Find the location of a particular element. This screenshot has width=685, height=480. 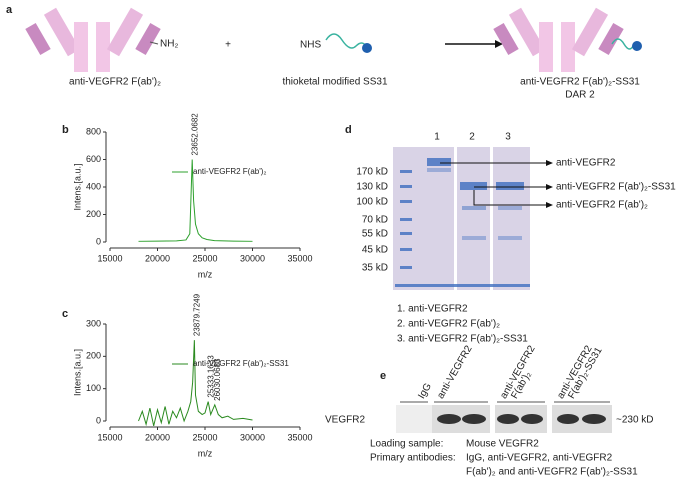

y-tick-label: 300 is located at coordinates (93, 323).